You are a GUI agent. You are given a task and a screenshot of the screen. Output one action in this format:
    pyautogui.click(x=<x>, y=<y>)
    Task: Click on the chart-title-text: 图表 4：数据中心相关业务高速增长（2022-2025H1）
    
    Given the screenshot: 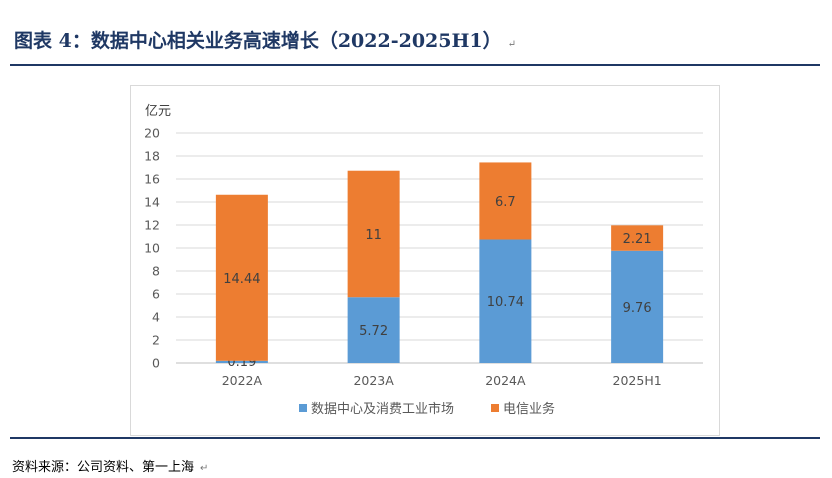 What is the action you would take?
    pyautogui.click(x=258, y=41)
    